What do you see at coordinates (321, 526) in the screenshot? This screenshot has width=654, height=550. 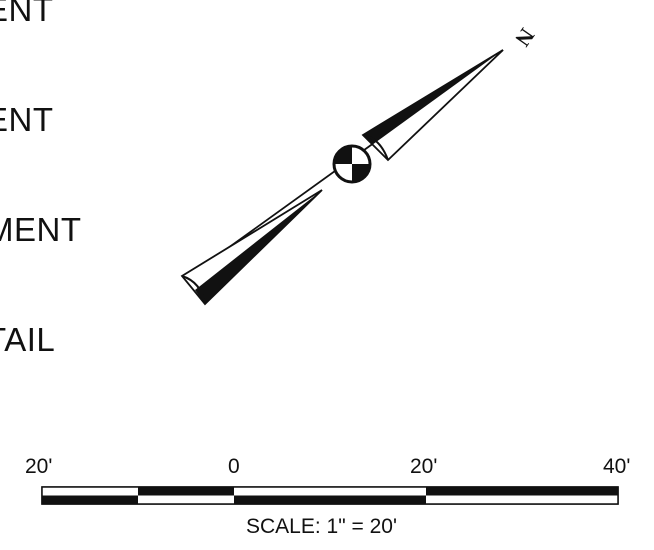 I see `scale-caption: SCALE: 1" = 20'` at bounding box center [321, 526].